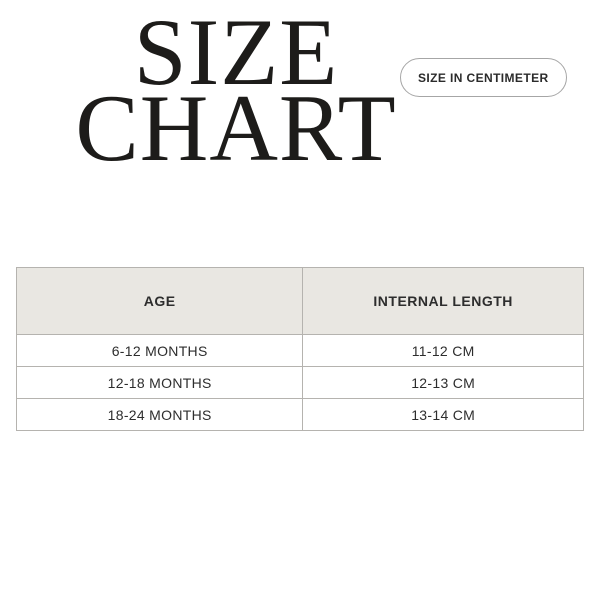 This screenshot has width=600, height=600. I want to click on age-cell: 12-18 MONTHS, so click(159, 382).